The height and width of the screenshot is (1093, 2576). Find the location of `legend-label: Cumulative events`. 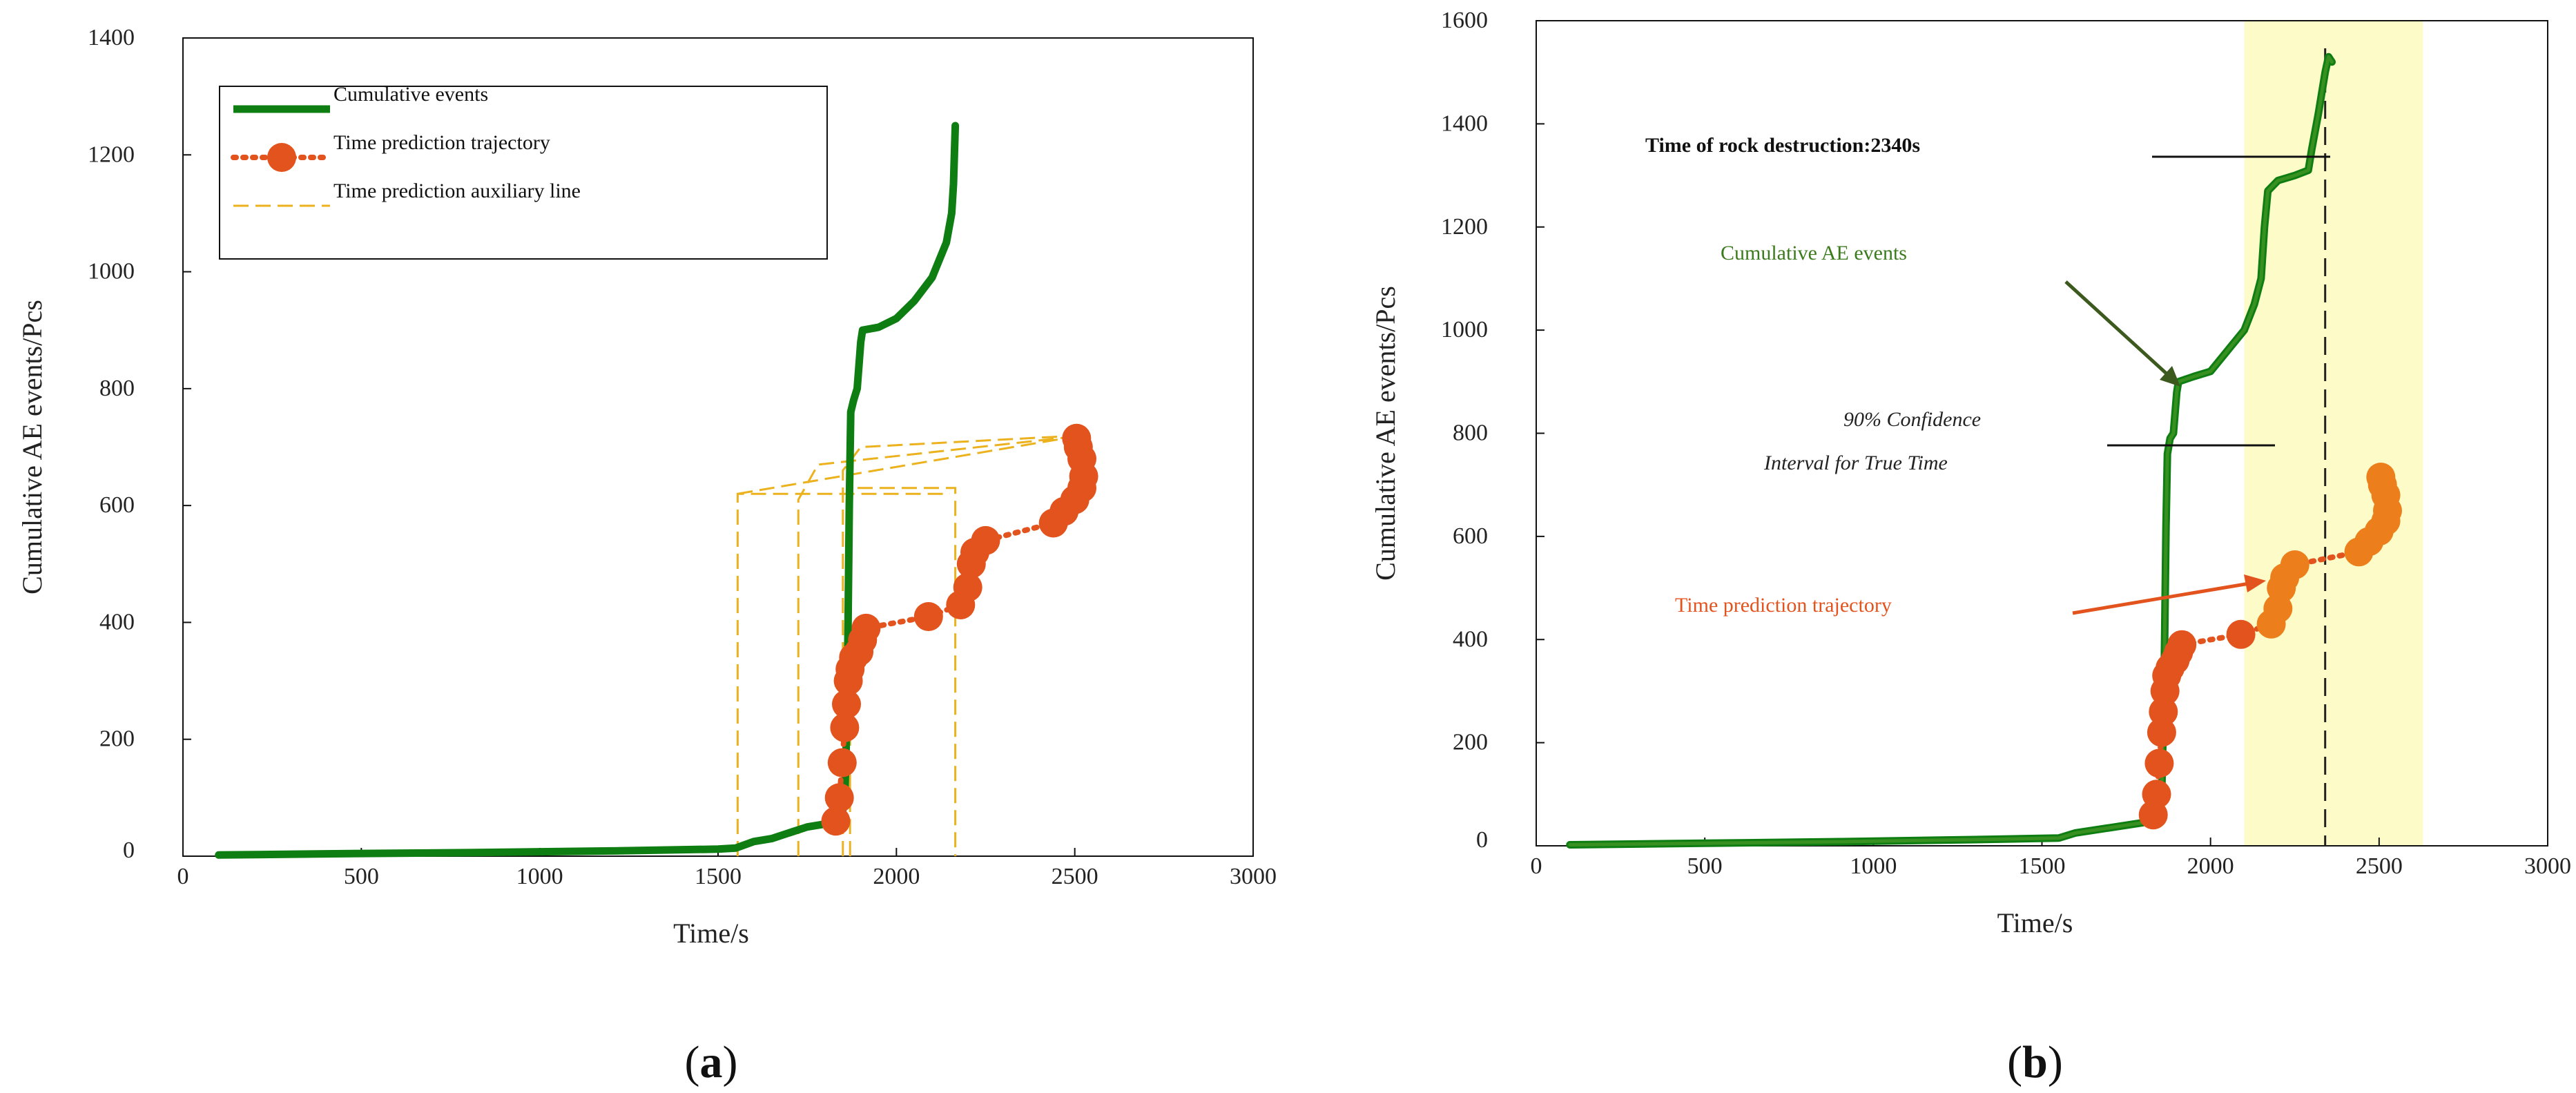

legend-label: Cumulative events is located at coordinates (410, 94).